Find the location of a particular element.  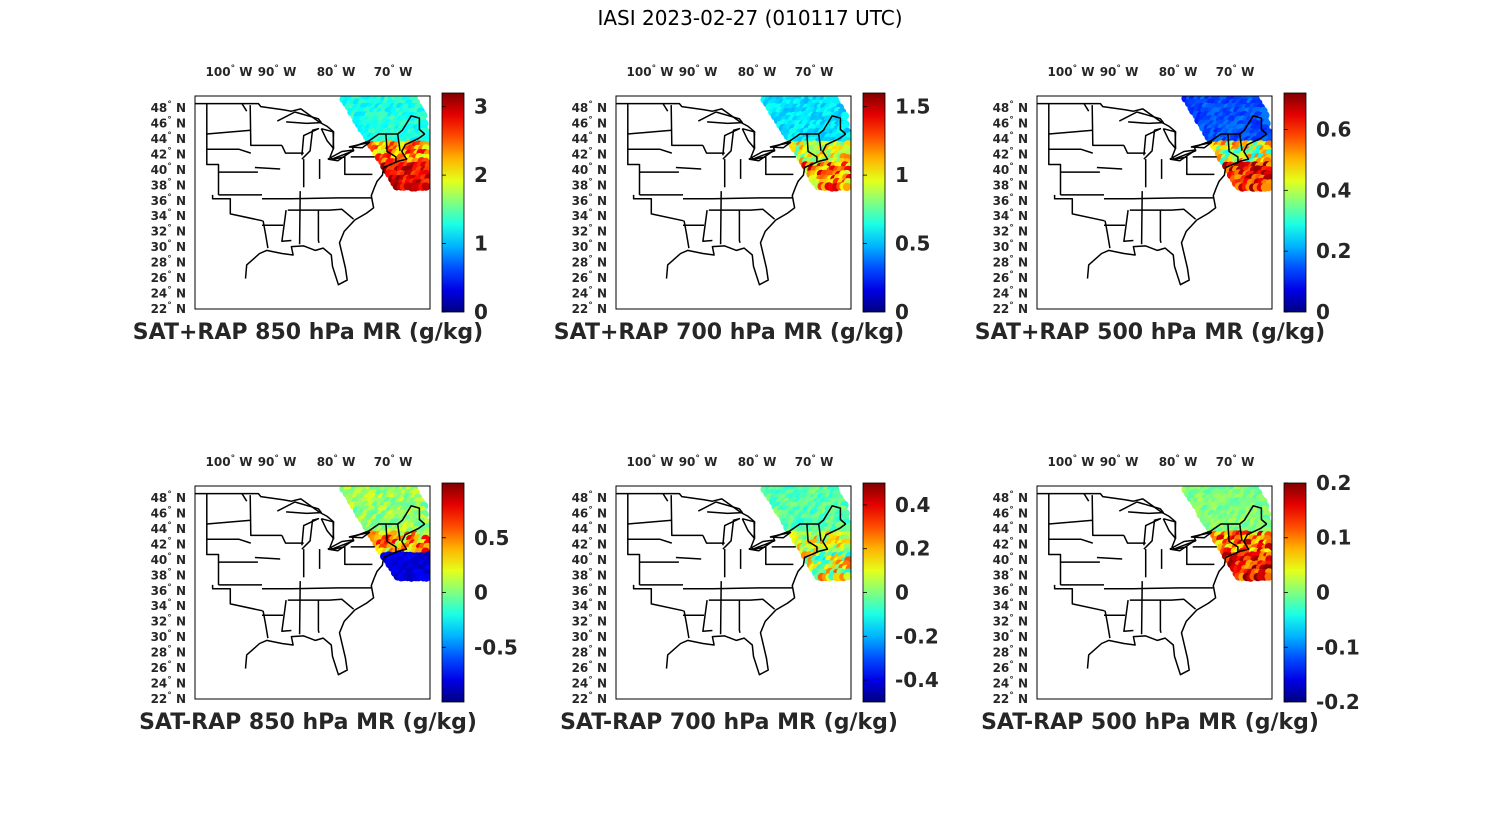

panel-title: SAT-RAP 700 hPa MR (g/kg) is located at coordinates (729, 722).